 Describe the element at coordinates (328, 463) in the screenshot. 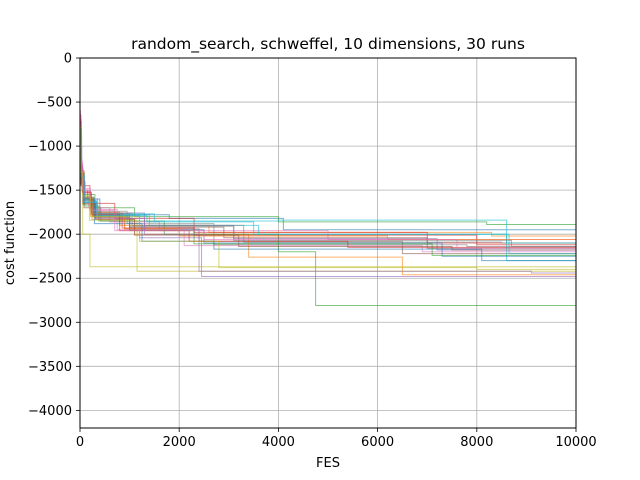

I see `x-axis-label: FES` at that location.